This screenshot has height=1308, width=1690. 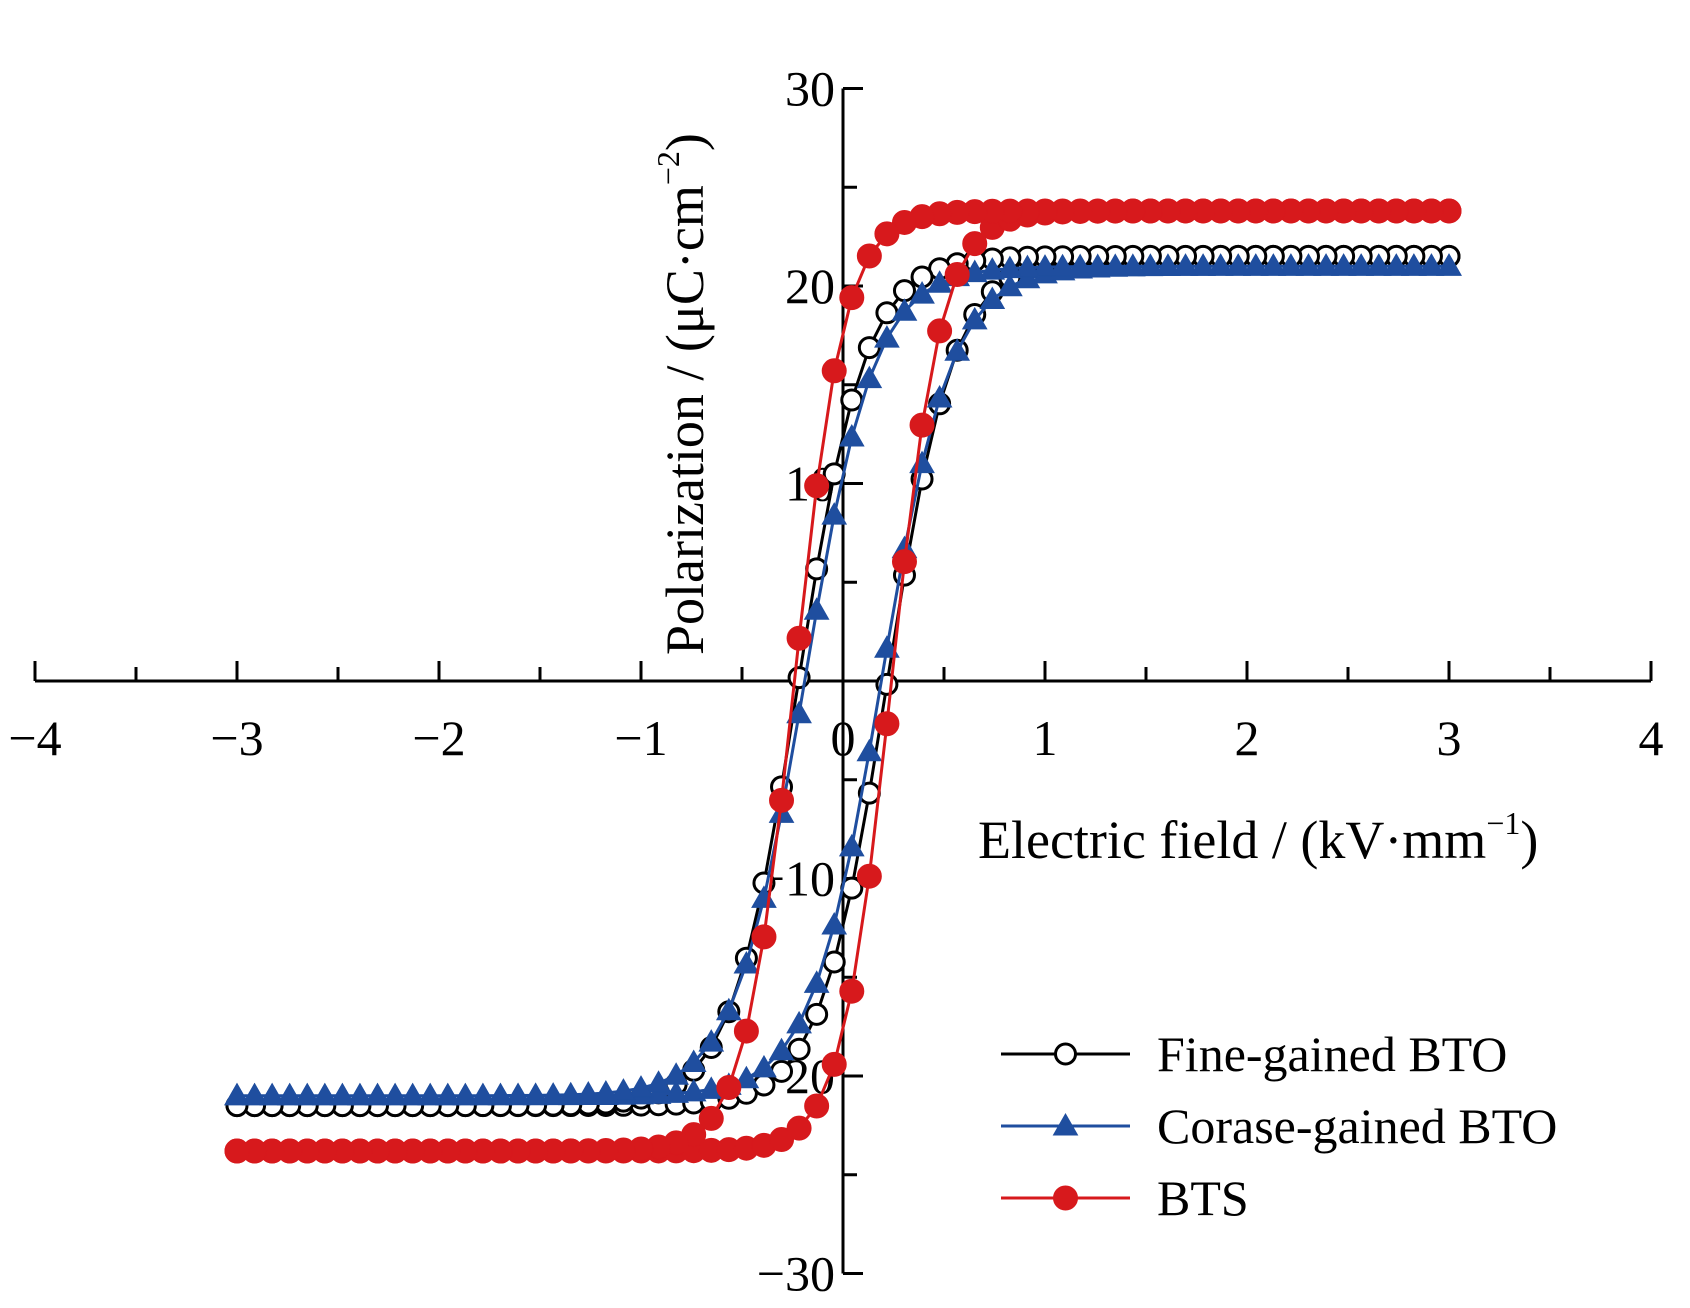 I want to click on legend-entry: Corase-gained BTO, so click(x=1279, y=1126).